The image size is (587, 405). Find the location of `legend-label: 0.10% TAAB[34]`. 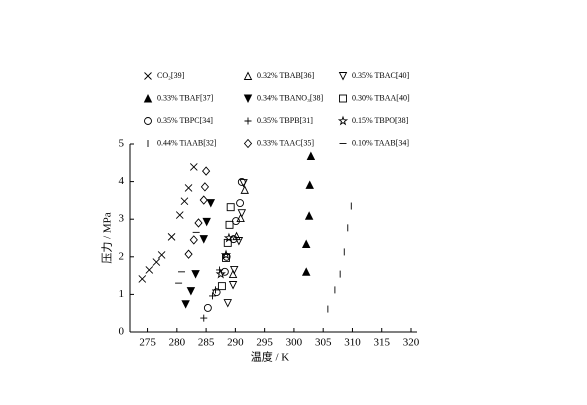

legend-label: 0.10% TAAB[34] is located at coordinates (380, 142).